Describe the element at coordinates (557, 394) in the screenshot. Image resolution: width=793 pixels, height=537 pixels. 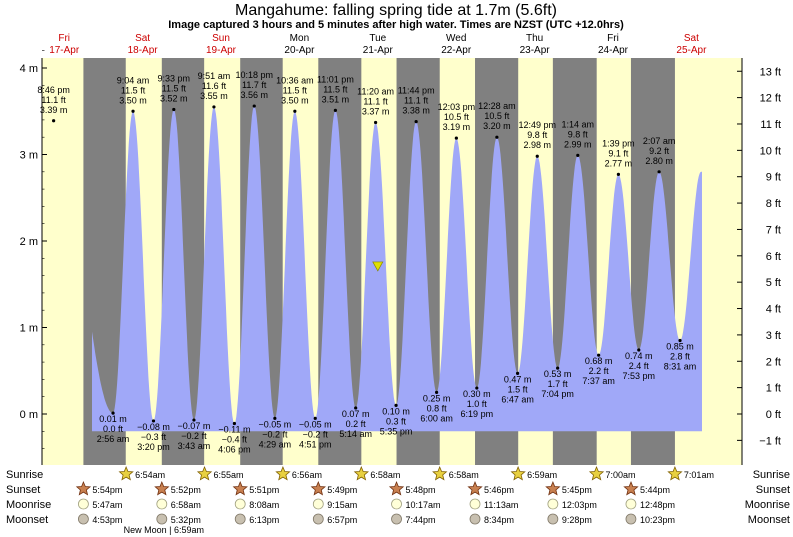
I see `low-tide-time: 7:04 pm` at that location.